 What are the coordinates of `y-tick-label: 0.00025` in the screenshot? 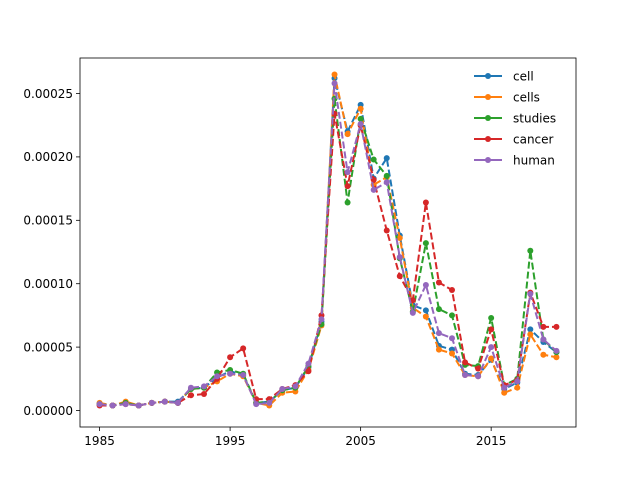 It's located at (48, 94).